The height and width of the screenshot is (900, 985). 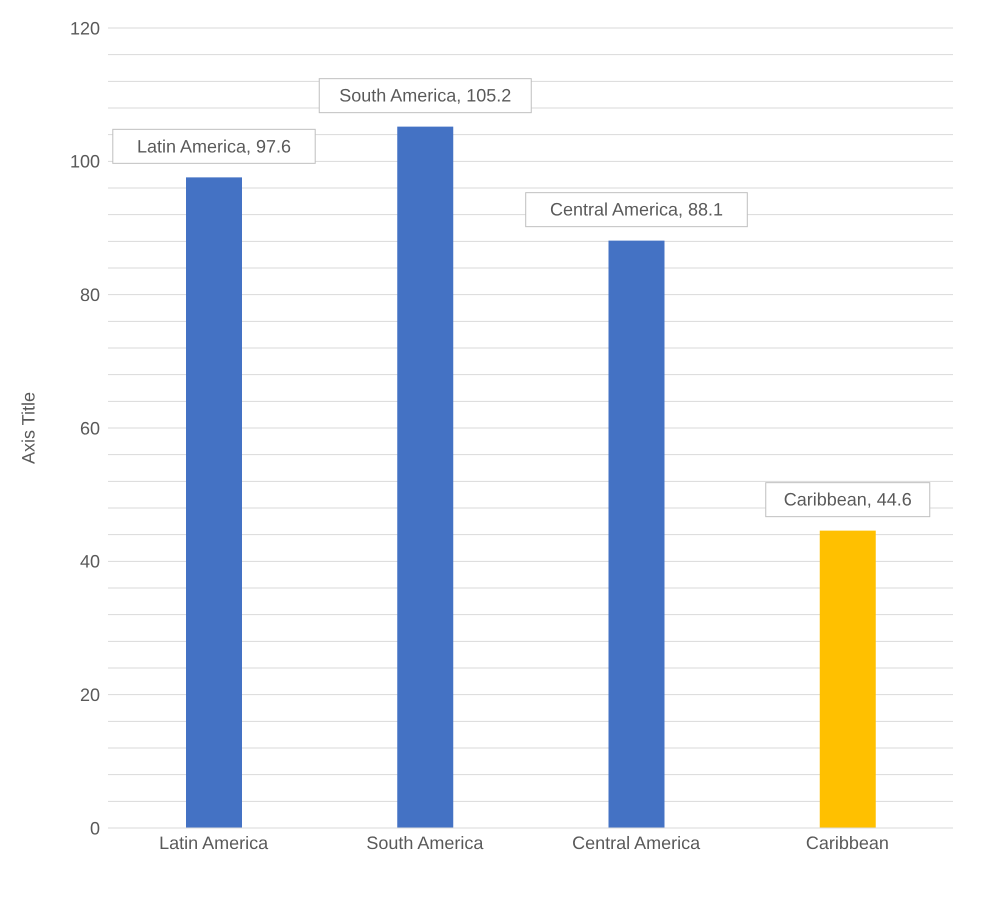 What do you see at coordinates (28, 428) in the screenshot?
I see `y-axis-title: Axis Title` at bounding box center [28, 428].